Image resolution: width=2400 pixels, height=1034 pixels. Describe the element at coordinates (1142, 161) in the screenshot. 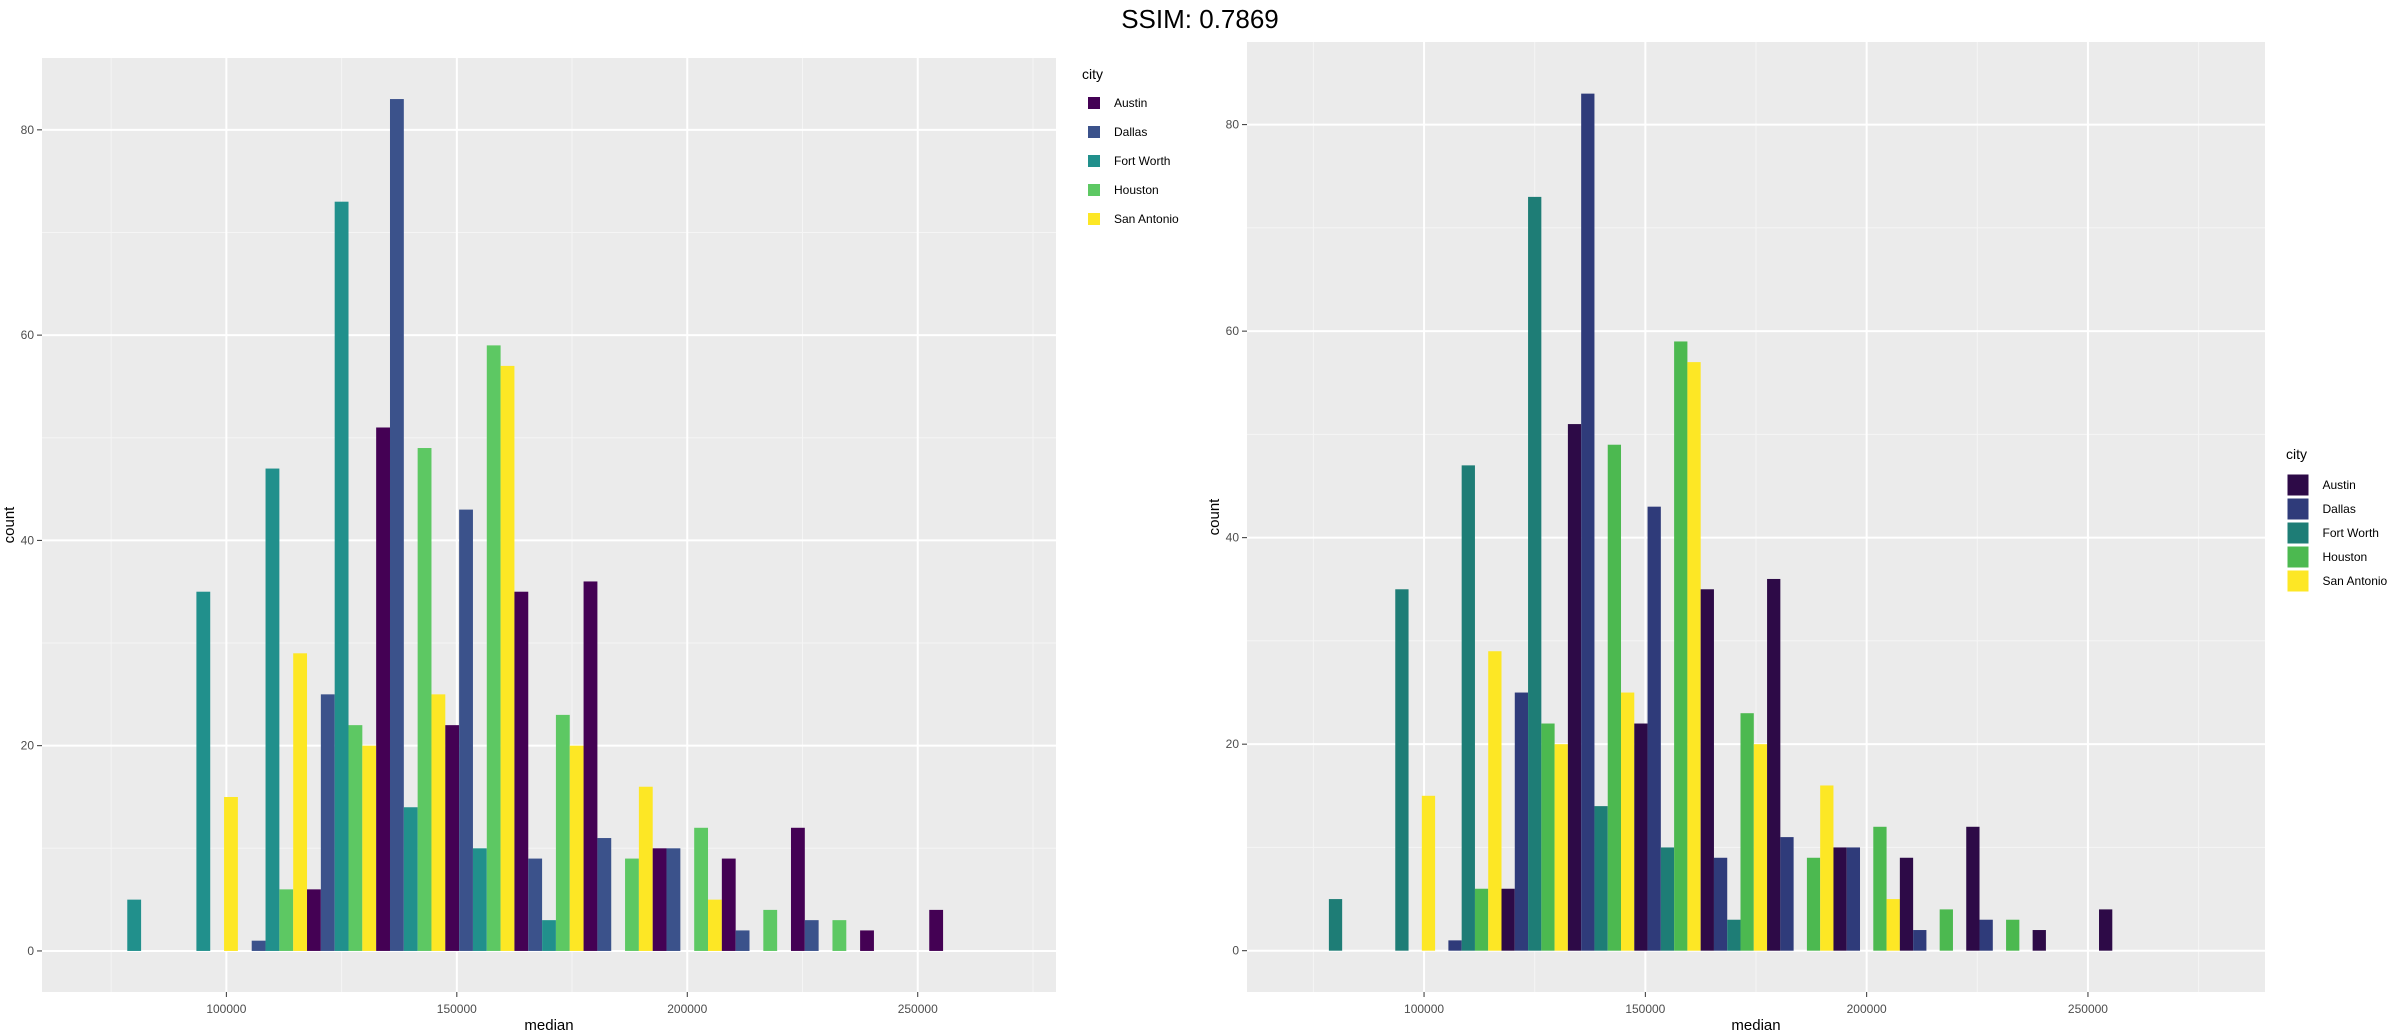

I see `legend-entry-label: Fort Worth` at that location.